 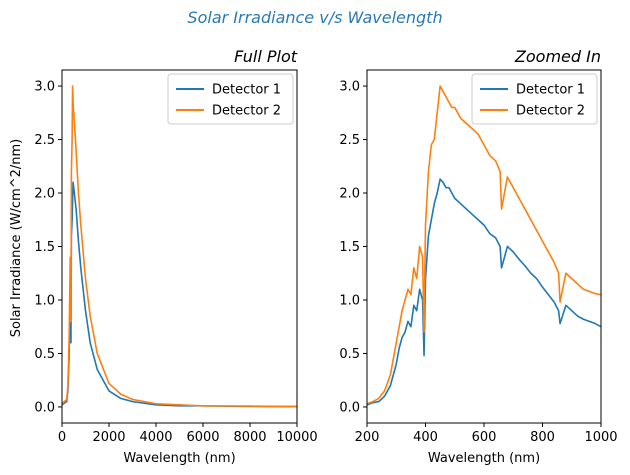 I want to click on panel-title-full-plot: Full Plot, so click(x=266, y=56).